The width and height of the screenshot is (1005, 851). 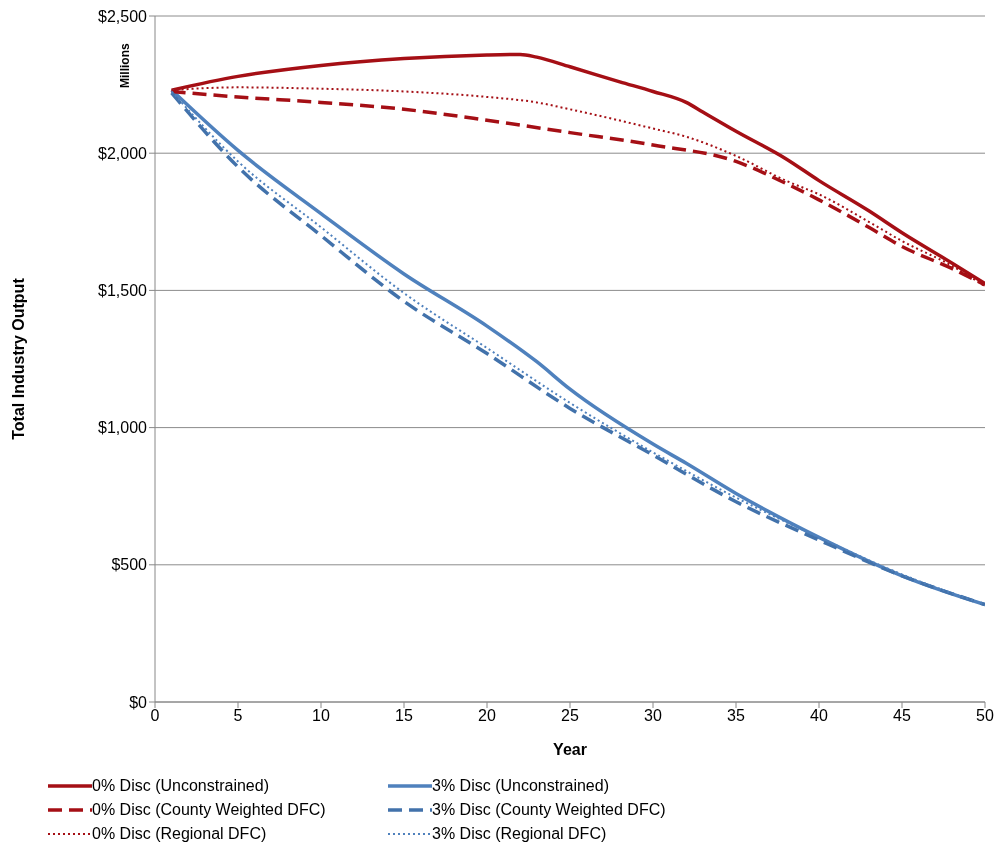 What do you see at coordinates (238, 716) in the screenshot?
I see `x-tick-label: 5` at bounding box center [238, 716].